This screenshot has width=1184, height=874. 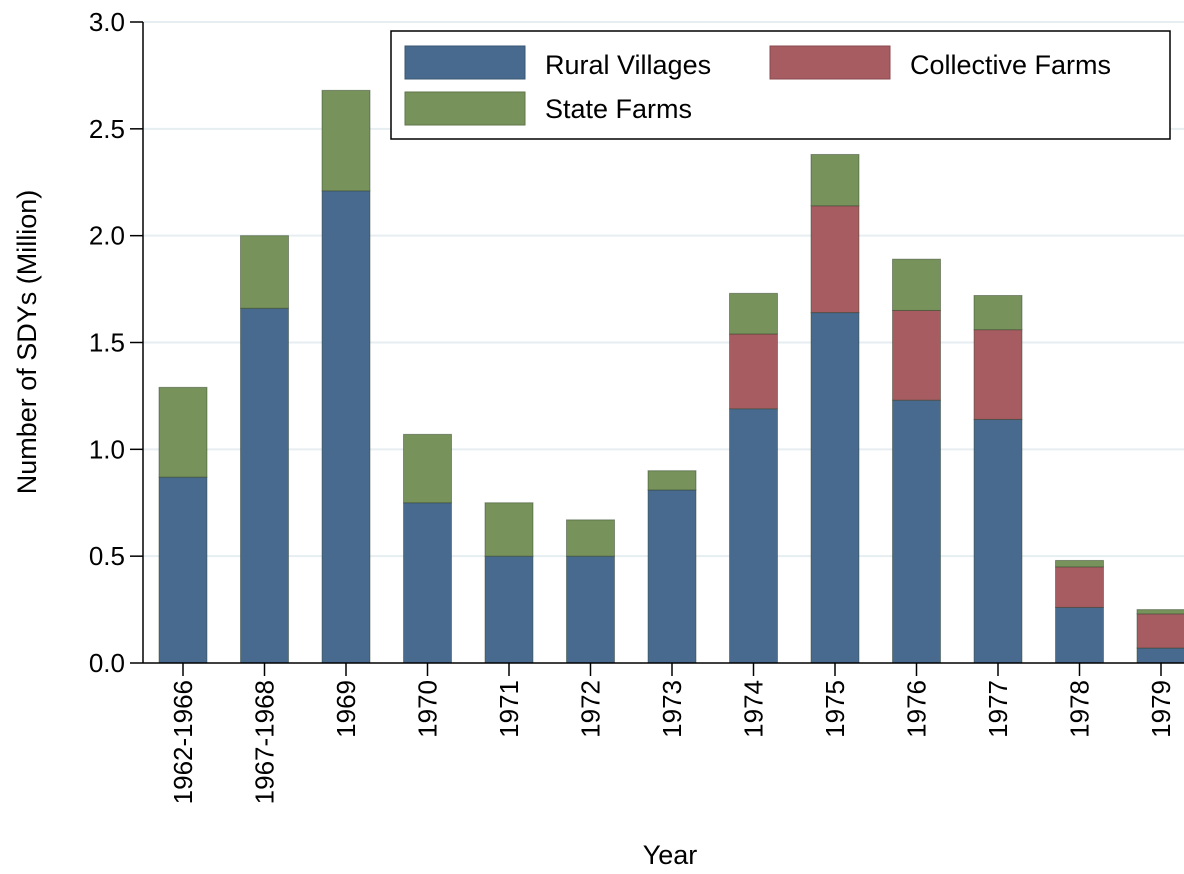 I want to click on x-tick-label: 1977, so click(x=998, y=709).